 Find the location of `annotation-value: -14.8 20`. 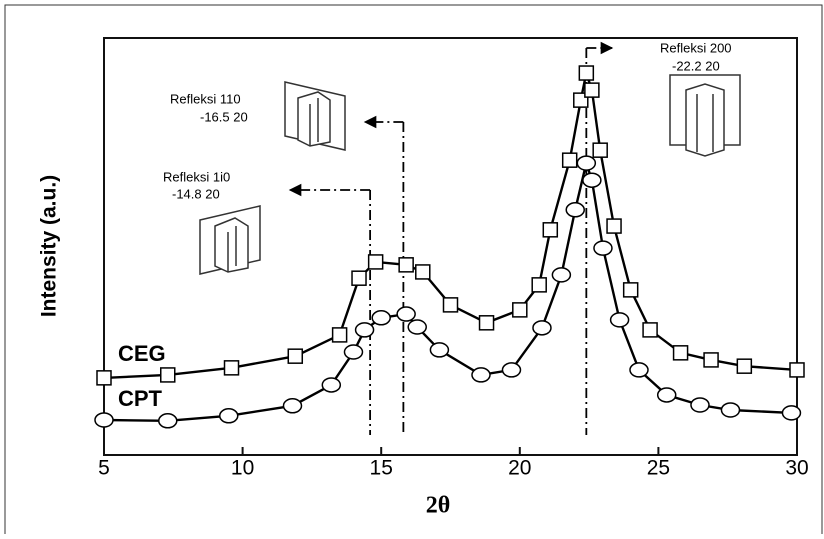

annotation-value: -14.8 20 is located at coordinates (196, 193).